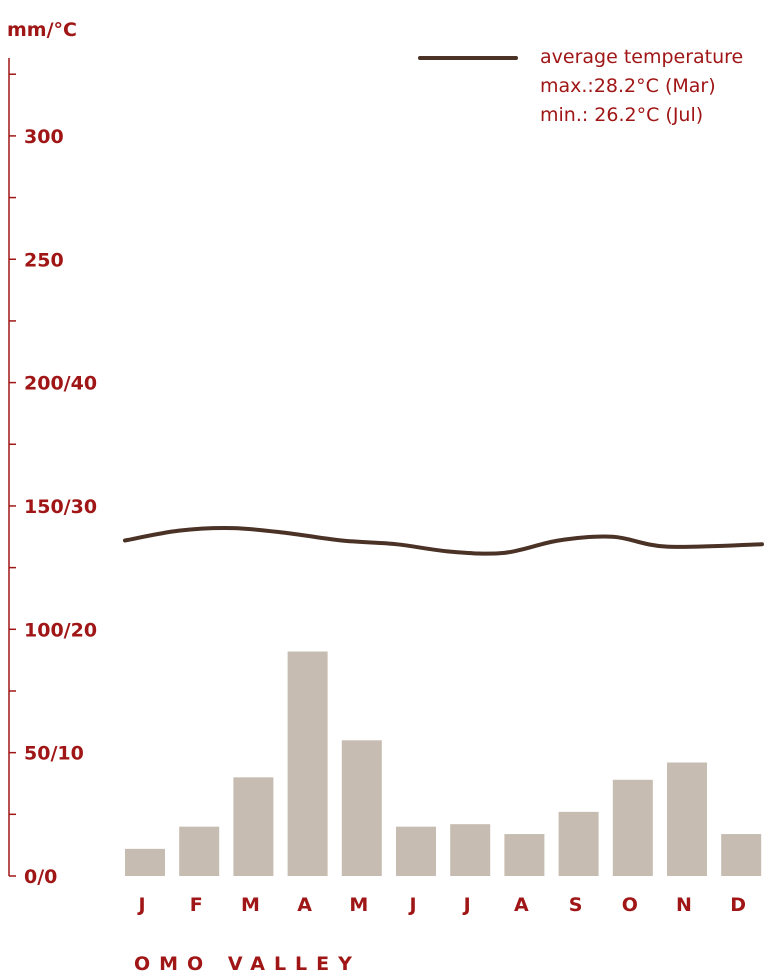 The width and height of the screenshot is (771, 978). I want to click on month-label: O, so click(630, 905).